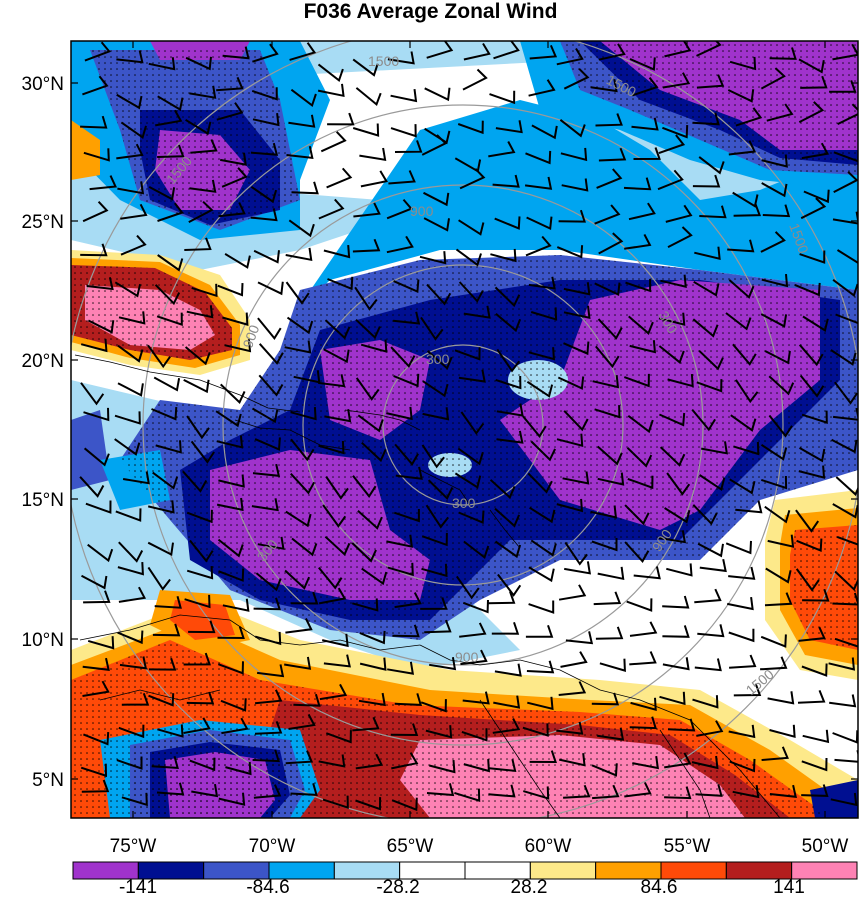  I want to click on ring-label: 900, so click(467, 657).